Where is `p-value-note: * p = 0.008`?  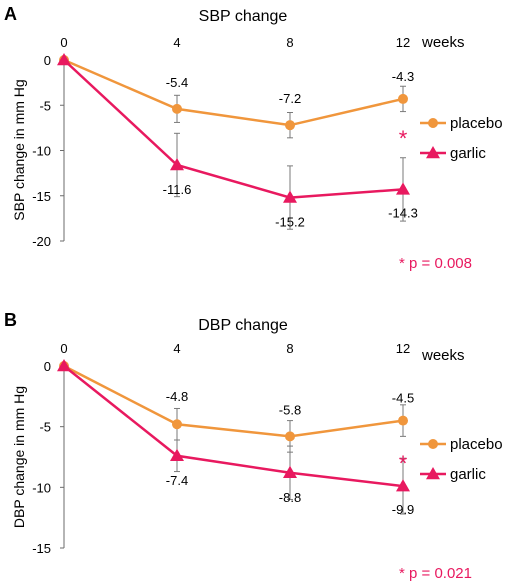
p-value-note: * p = 0.008 is located at coordinates (435, 263).